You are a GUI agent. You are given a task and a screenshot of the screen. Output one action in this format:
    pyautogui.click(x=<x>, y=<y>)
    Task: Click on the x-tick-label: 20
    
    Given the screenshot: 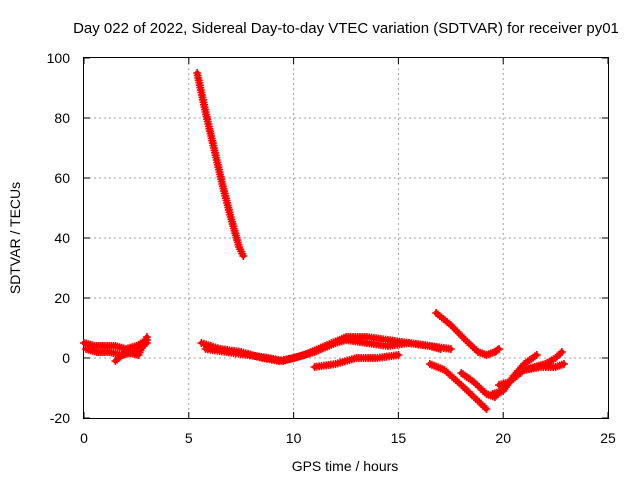 What is the action you would take?
    pyautogui.click(x=503, y=438)
    